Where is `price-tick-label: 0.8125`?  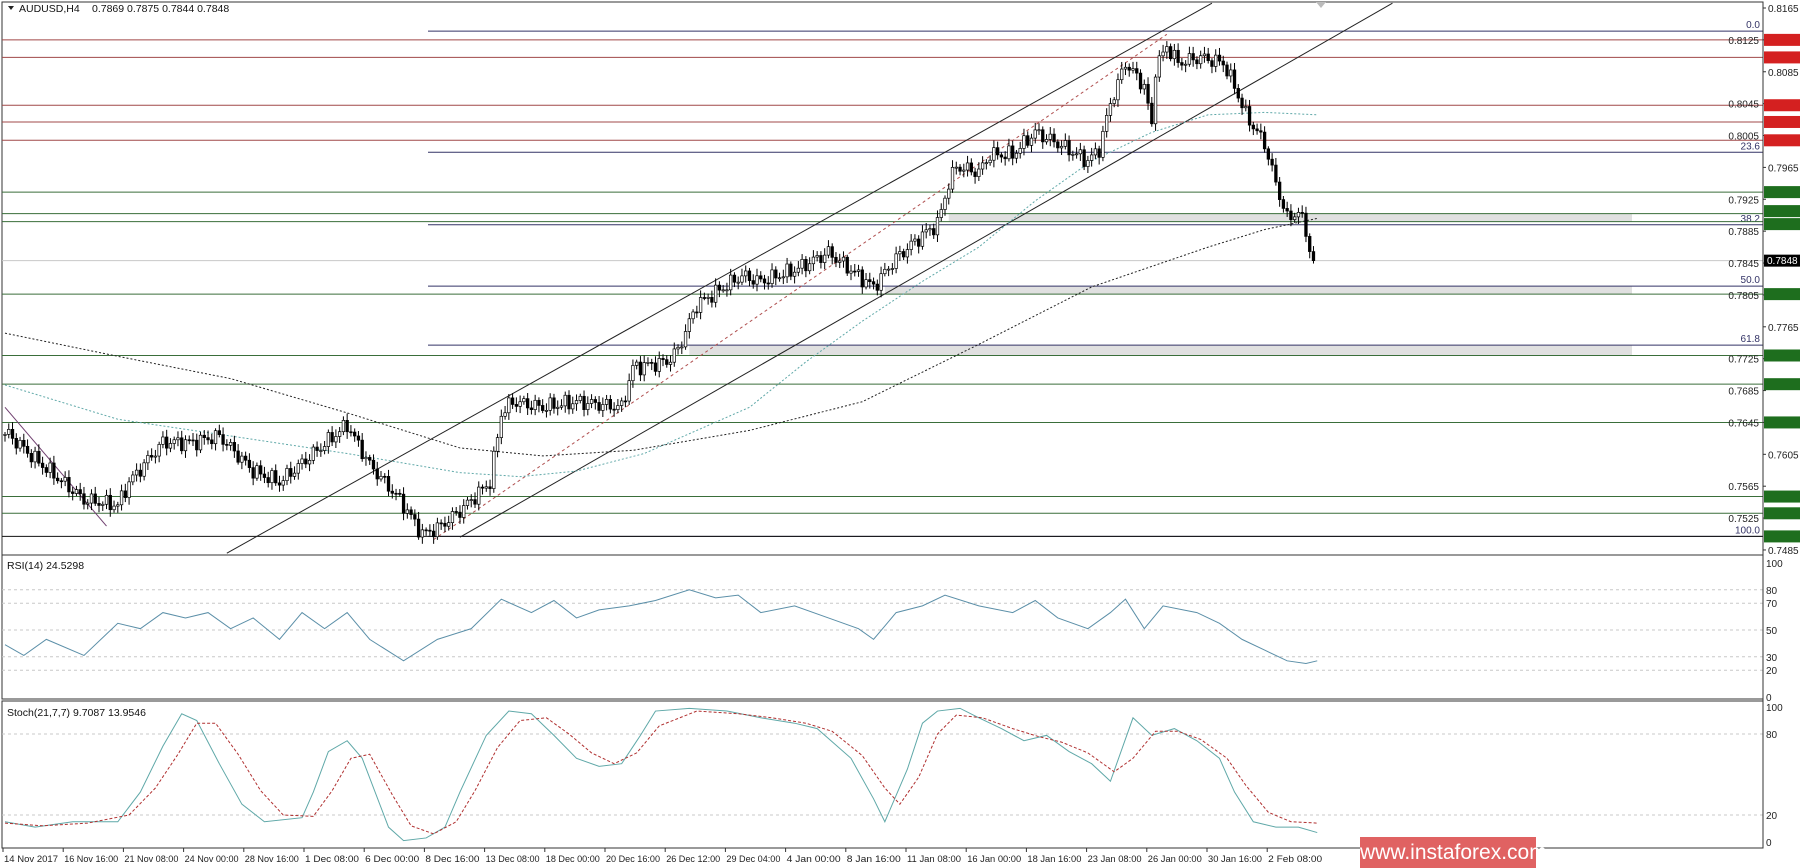 price-tick-label: 0.8125 is located at coordinates (1743, 41).